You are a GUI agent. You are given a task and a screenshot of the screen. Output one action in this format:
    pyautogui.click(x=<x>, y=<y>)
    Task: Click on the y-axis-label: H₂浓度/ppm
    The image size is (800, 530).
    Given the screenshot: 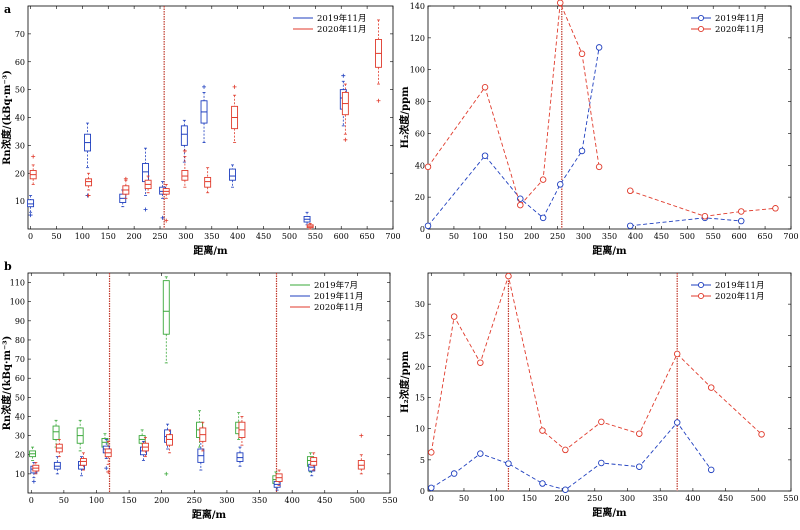 What is the action you would take?
    pyautogui.click(x=404, y=117)
    